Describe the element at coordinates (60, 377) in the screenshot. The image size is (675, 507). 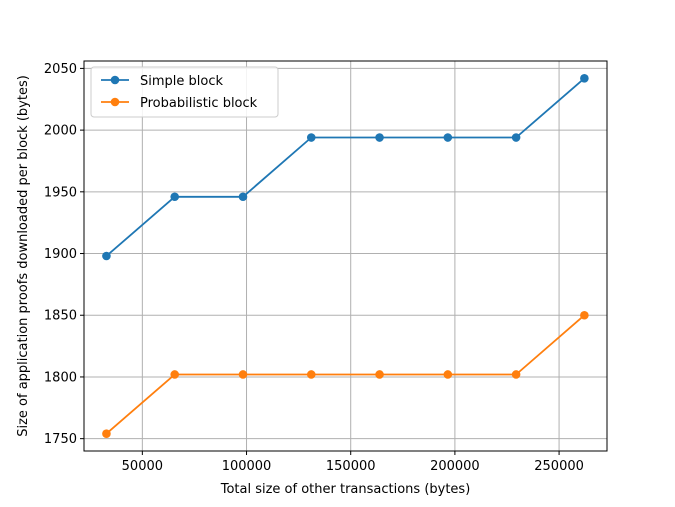
I see `y-tick-label: 1800` at that location.